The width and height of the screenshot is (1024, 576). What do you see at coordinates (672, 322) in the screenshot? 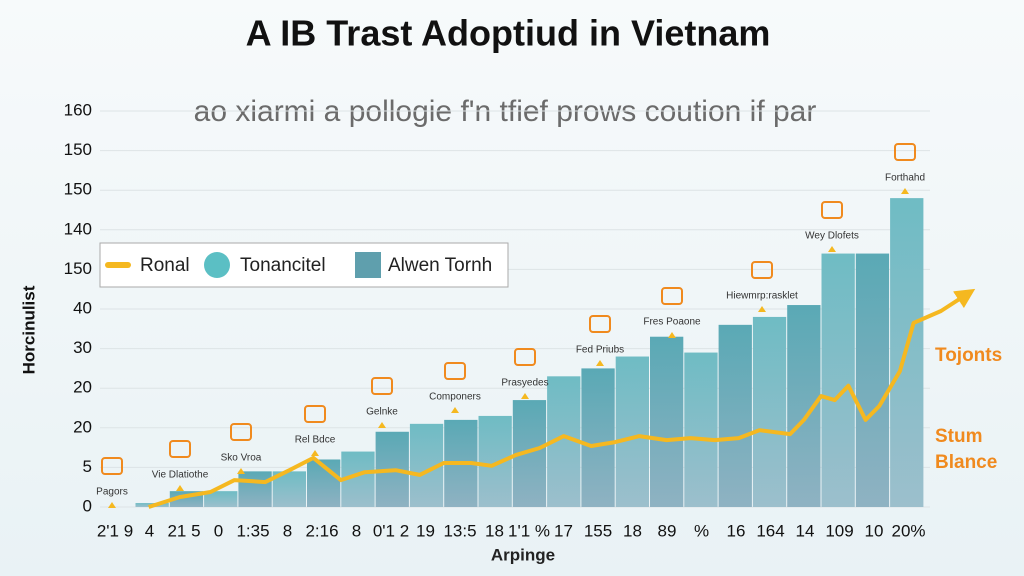
I see `annotation: Fres Poaone` at bounding box center [672, 322].